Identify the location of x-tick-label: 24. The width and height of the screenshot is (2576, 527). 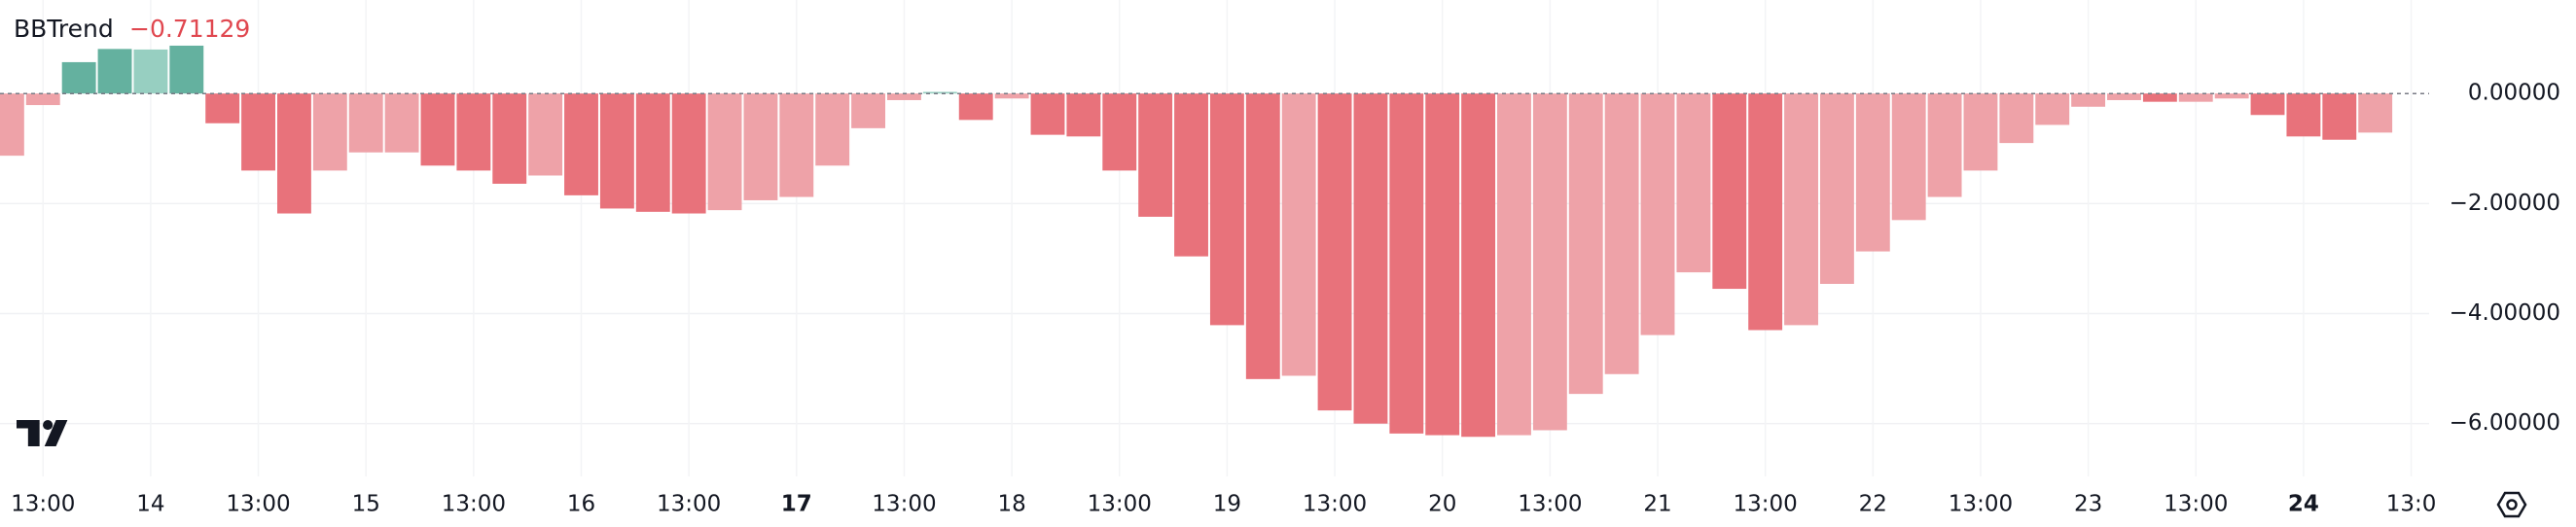
(2303, 505).